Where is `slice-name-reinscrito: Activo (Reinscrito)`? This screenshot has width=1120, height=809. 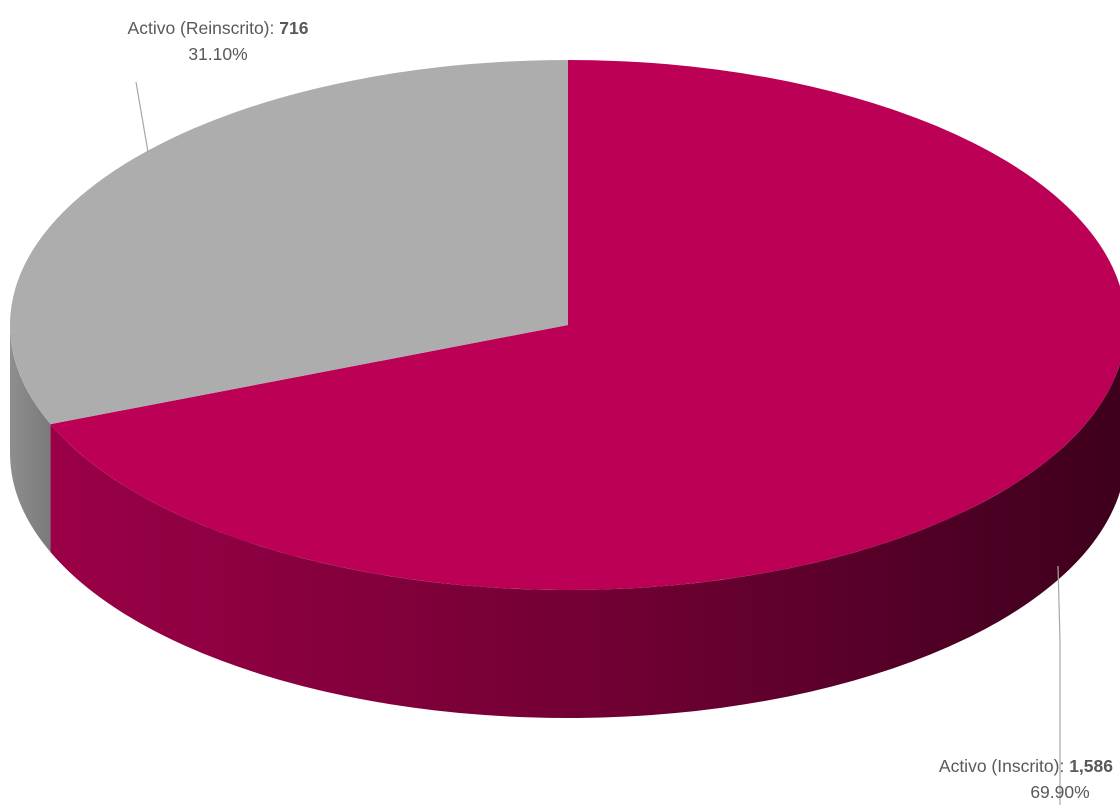
slice-name-reinscrito: Activo (Reinscrito) is located at coordinates (199, 28).